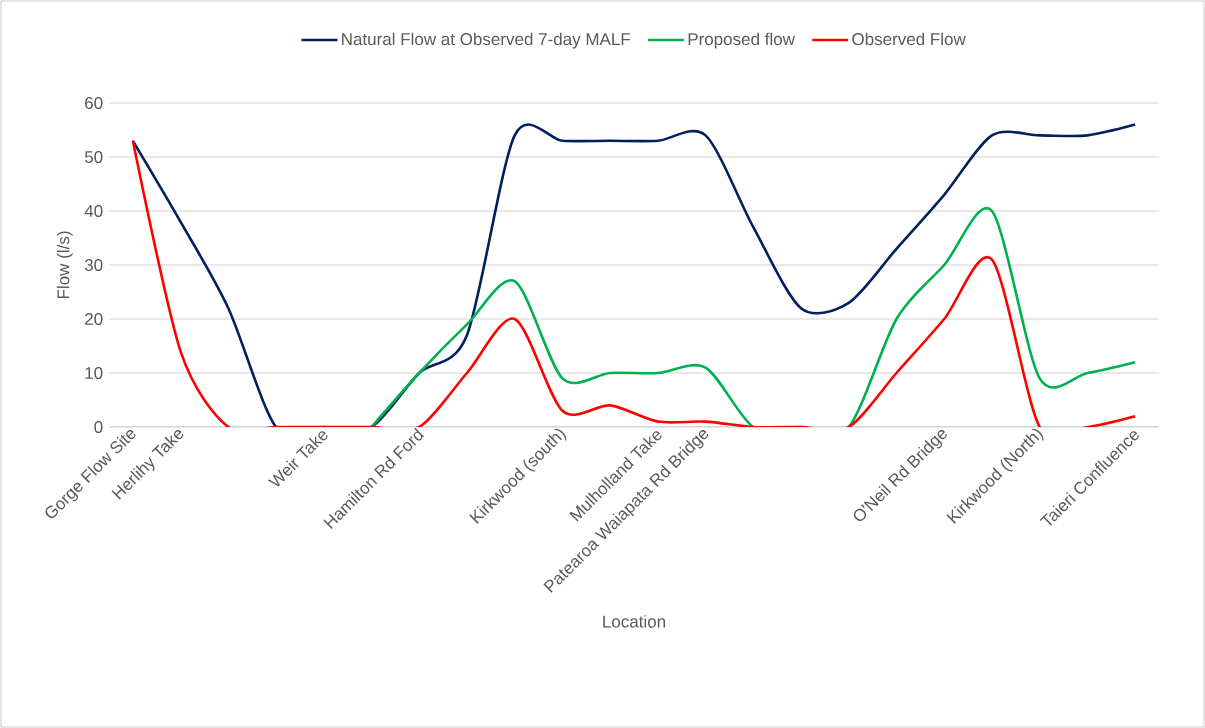 Image resolution: width=1205 pixels, height=728 pixels. Describe the element at coordinates (909, 39) in the screenshot. I see `legend-label: Observed Flow` at that location.